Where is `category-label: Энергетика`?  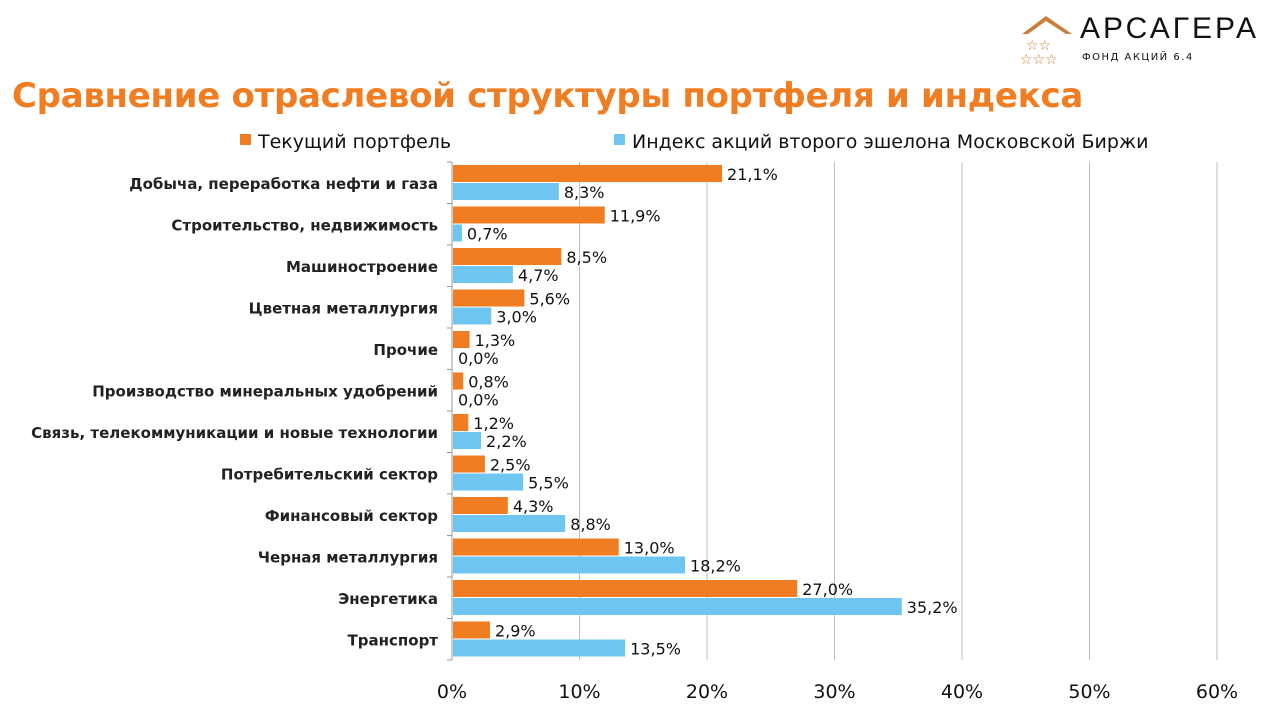
category-label: Энергетика is located at coordinates (388, 599).